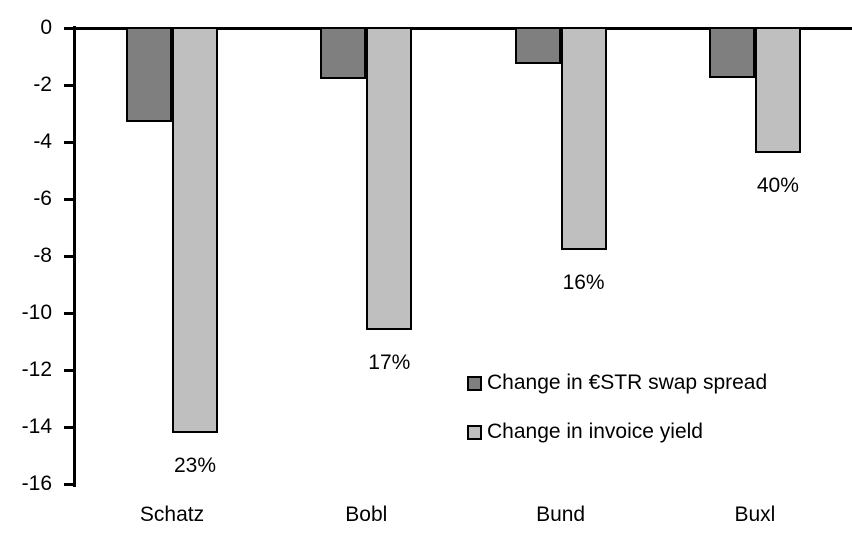 Image resolution: width=852 pixels, height=539 pixels. What do you see at coordinates (195, 230) in the screenshot?
I see `bar-invoice-yield-schatz` at bounding box center [195, 230].